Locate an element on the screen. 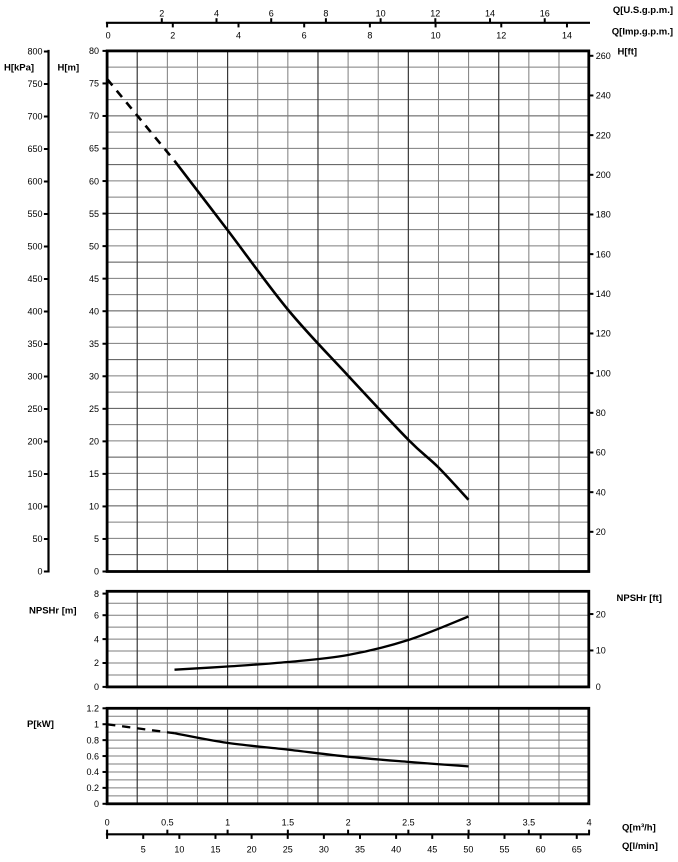 This screenshot has height=862, width=678. svg-text: 25 is located at coordinates (288, 849).